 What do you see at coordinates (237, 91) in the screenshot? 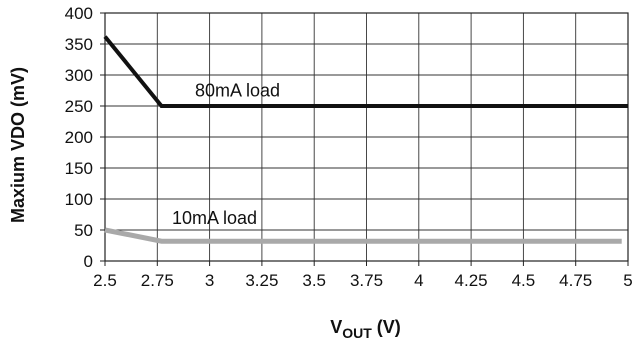
I see `series-label-80ma: 80mA load` at bounding box center [237, 91].